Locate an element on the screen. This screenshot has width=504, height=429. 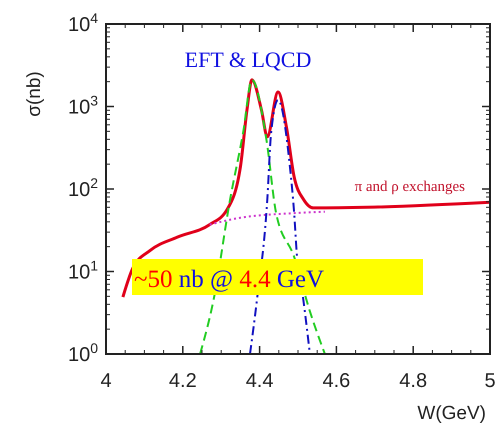
x-tick-label: 4 is located at coordinates (106, 381).